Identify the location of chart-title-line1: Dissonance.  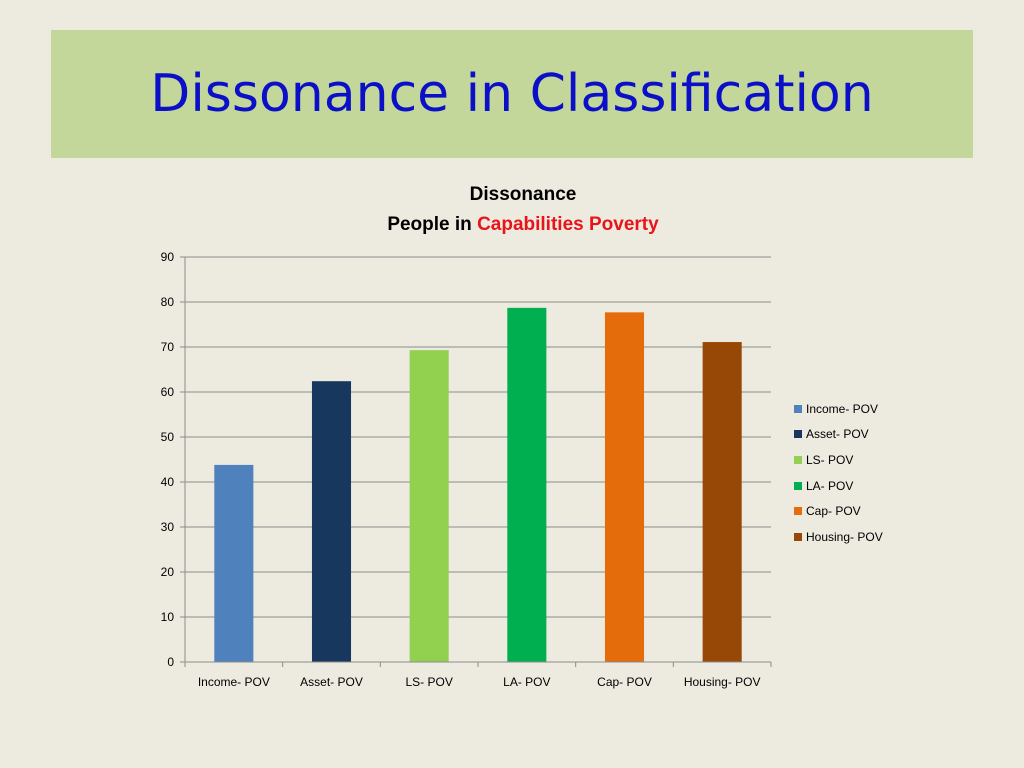
(523, 194).